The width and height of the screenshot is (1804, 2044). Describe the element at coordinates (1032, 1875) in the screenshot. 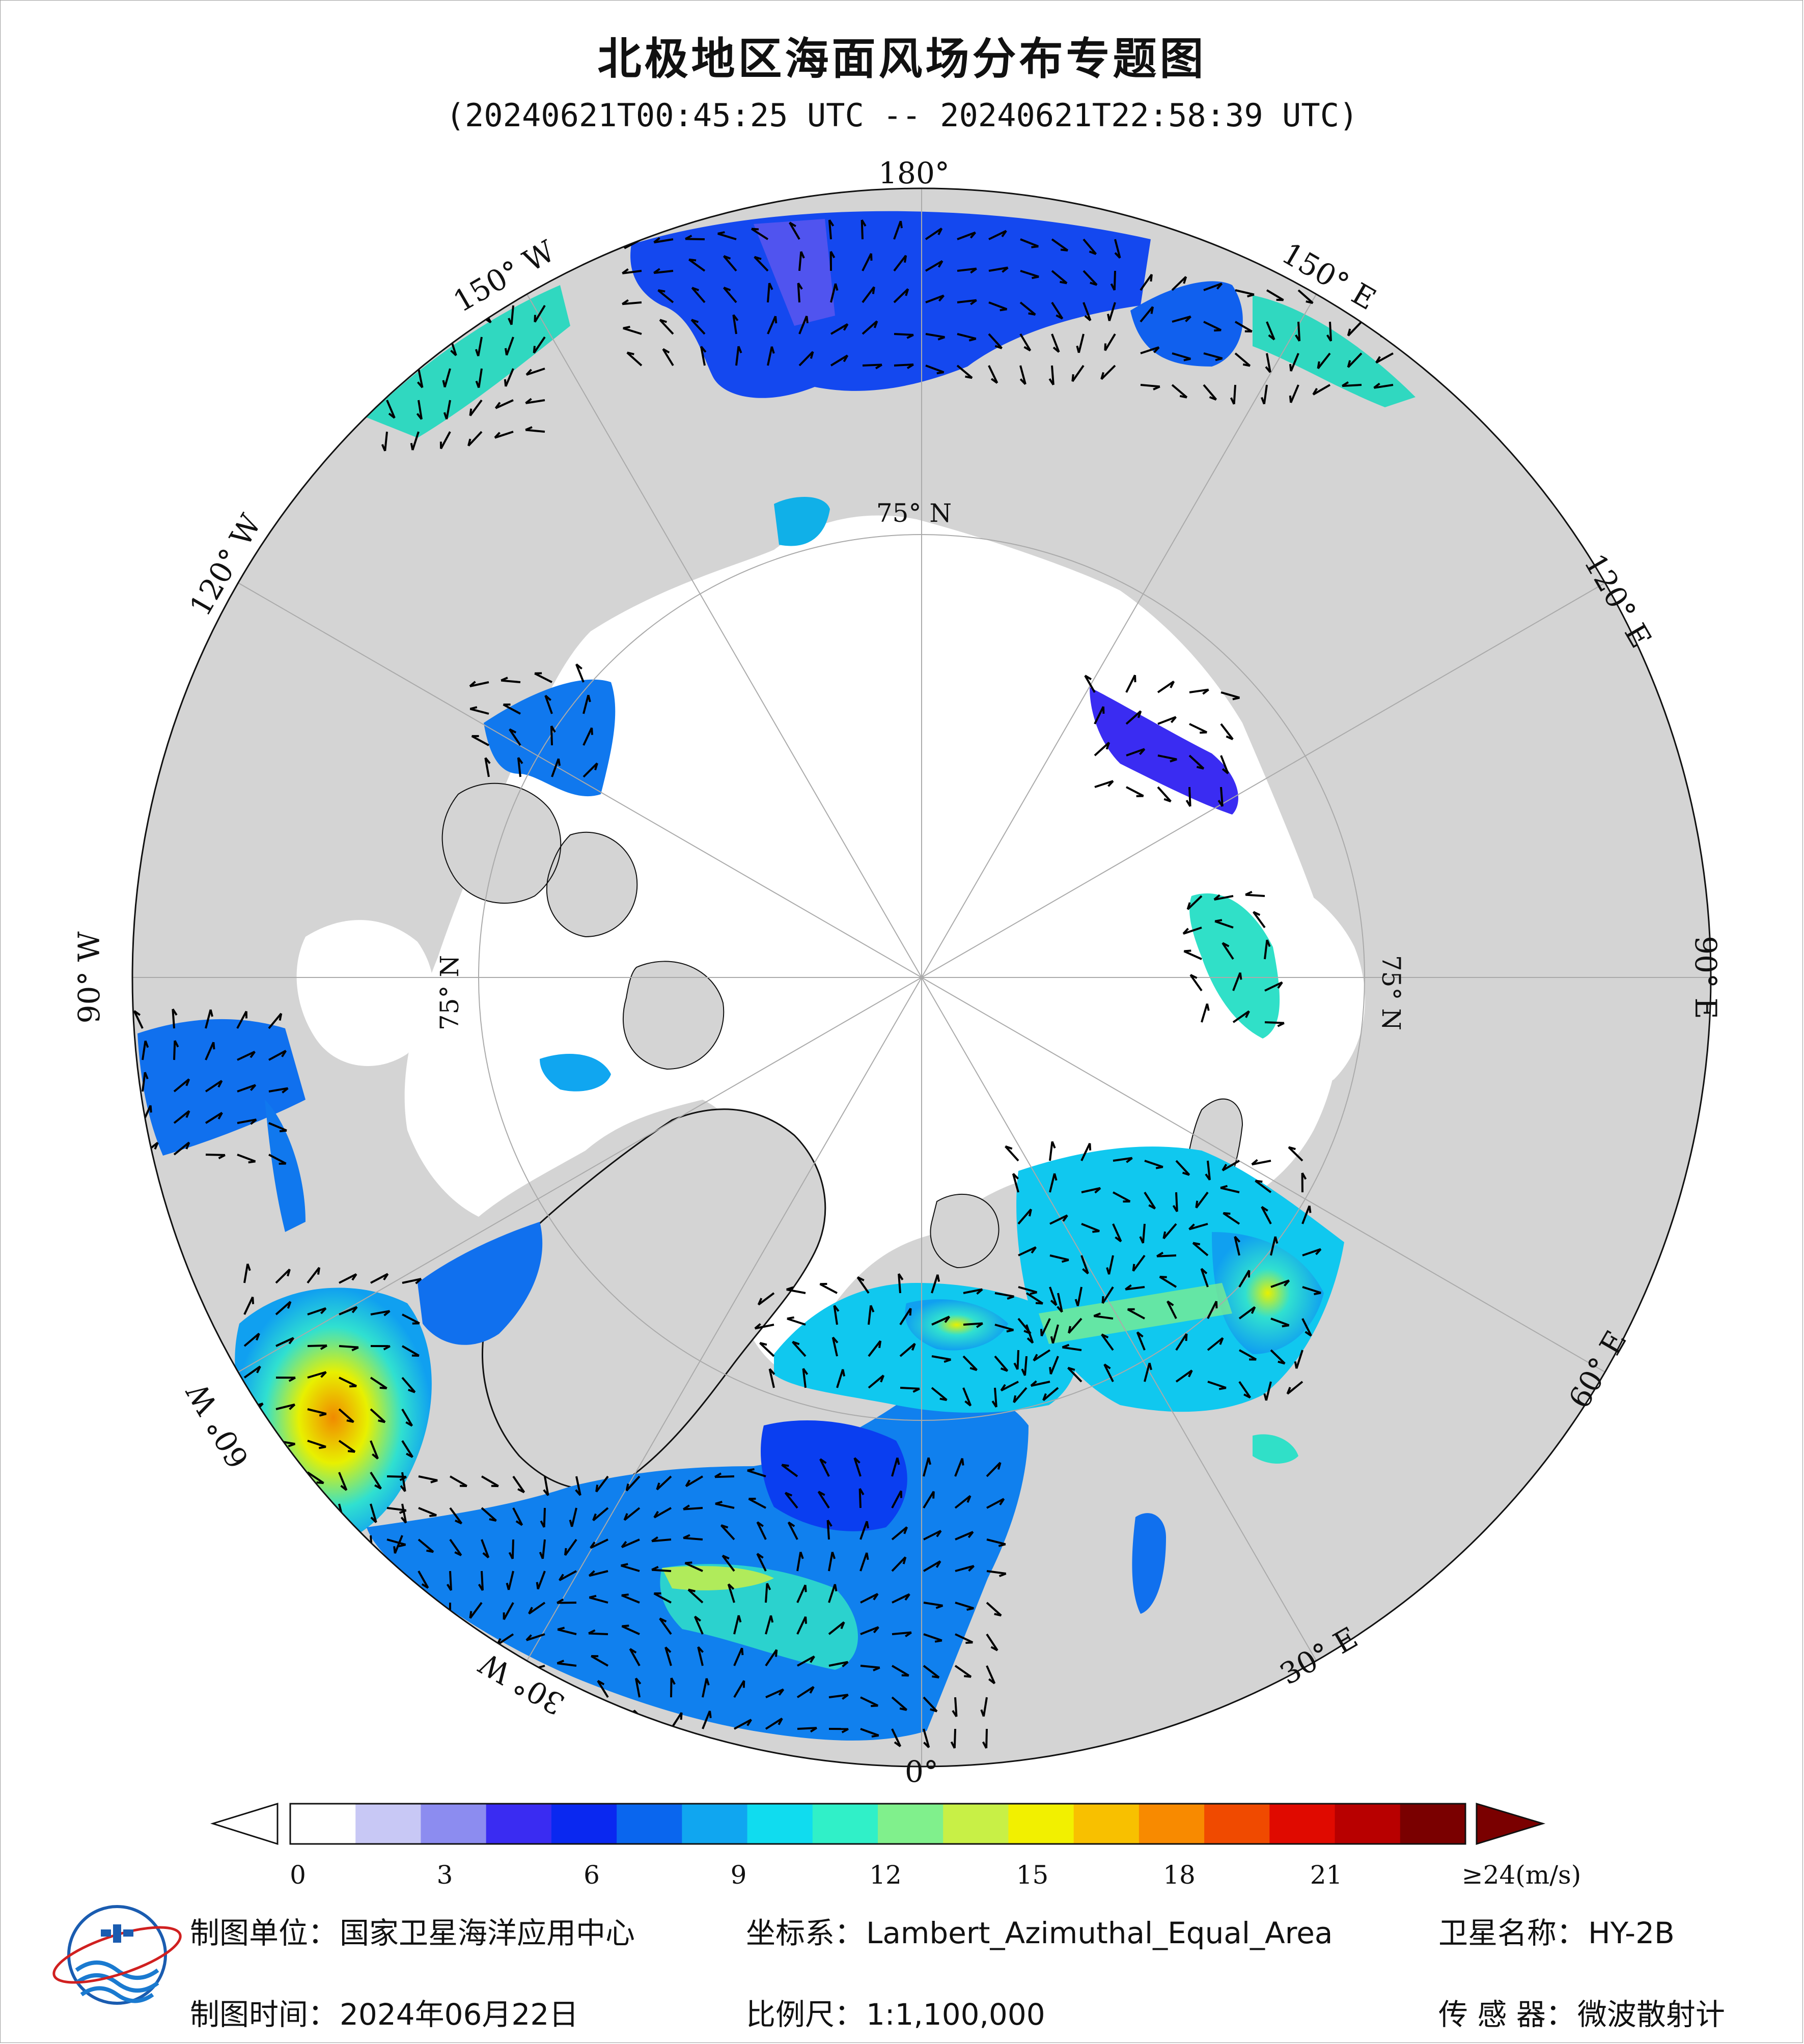

I see `colorbar-tick-label: 15` at that location.